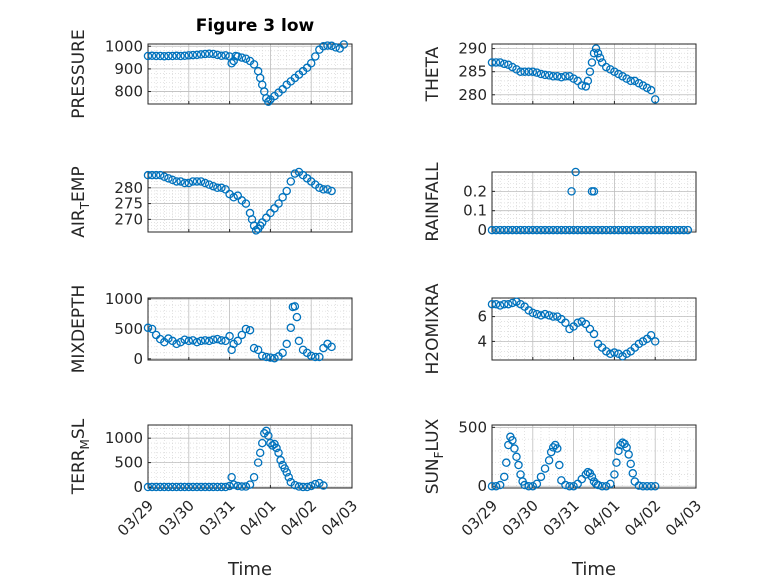  Describe the element at coordinates (211, 74) in the screenshot. I see `subplot-1: 800 900 1000 PRESSURE` at that location.